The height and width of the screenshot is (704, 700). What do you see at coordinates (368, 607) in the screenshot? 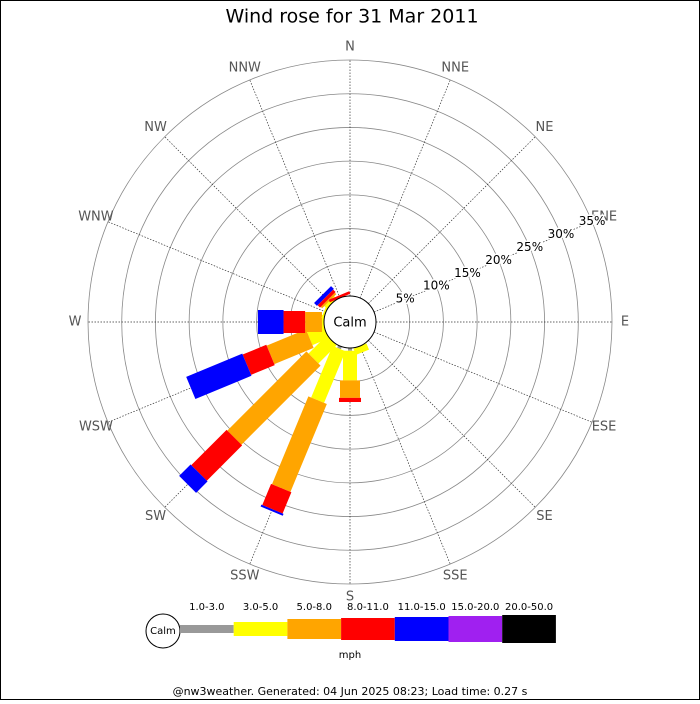
I see `legend-label: 8.0-11.0` at bounding box center [368, 607].